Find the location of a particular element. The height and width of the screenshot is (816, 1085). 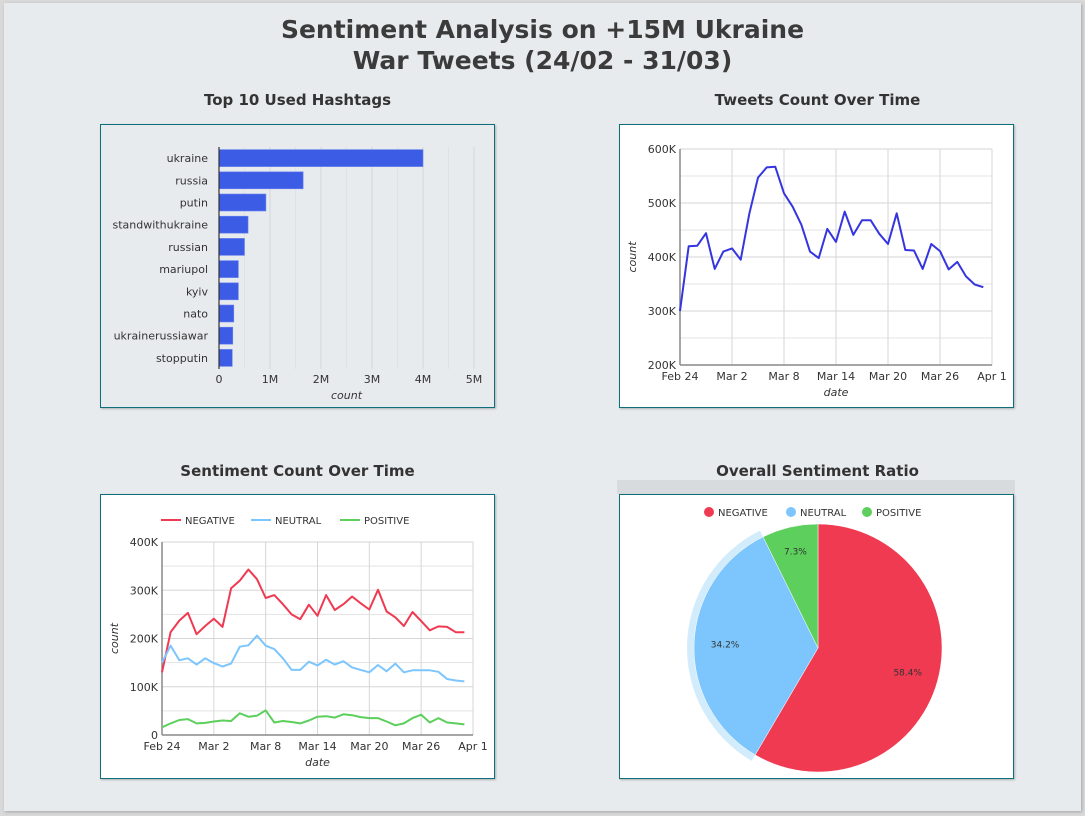

series-line-positive is located at coordinates (313, 719).